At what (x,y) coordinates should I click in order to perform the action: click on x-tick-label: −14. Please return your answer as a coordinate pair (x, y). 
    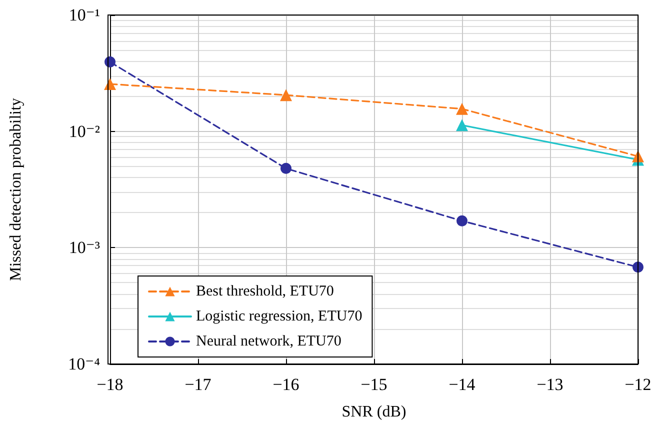
    Looking at the image, I should click on (462, 384).